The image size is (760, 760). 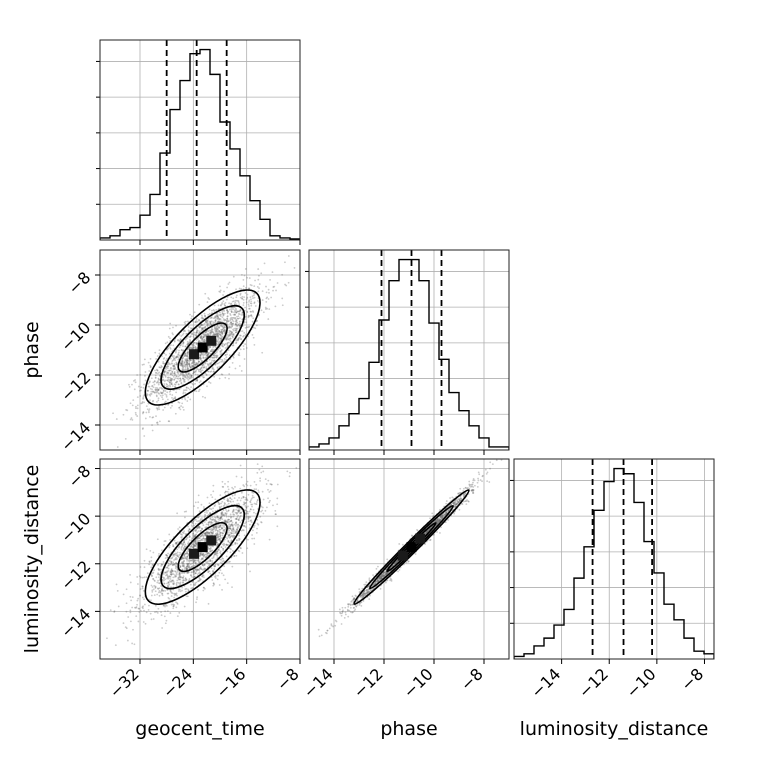 I want to click on panel-phase-vs-luminosity_distance: −14 −12 −10 −8, so click(x=405, y=580).